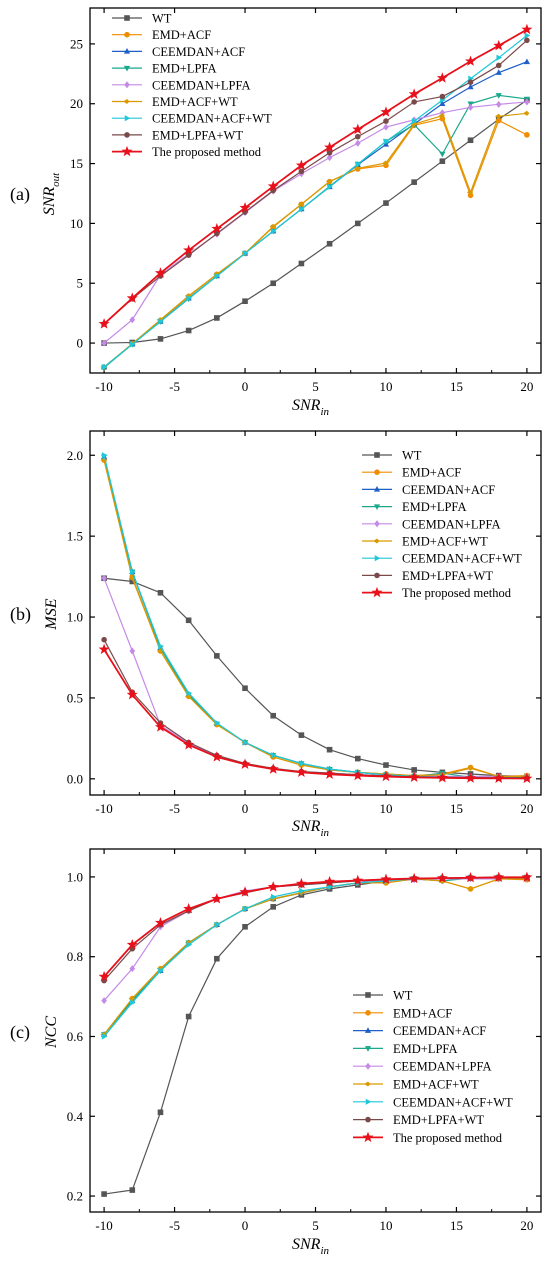 Image resolution: width=550 pixels, height=1262 pixels. Describe the element at coordinates (56, 179) in the screenshot. I see `y-axis-label-sub: out` at that location.